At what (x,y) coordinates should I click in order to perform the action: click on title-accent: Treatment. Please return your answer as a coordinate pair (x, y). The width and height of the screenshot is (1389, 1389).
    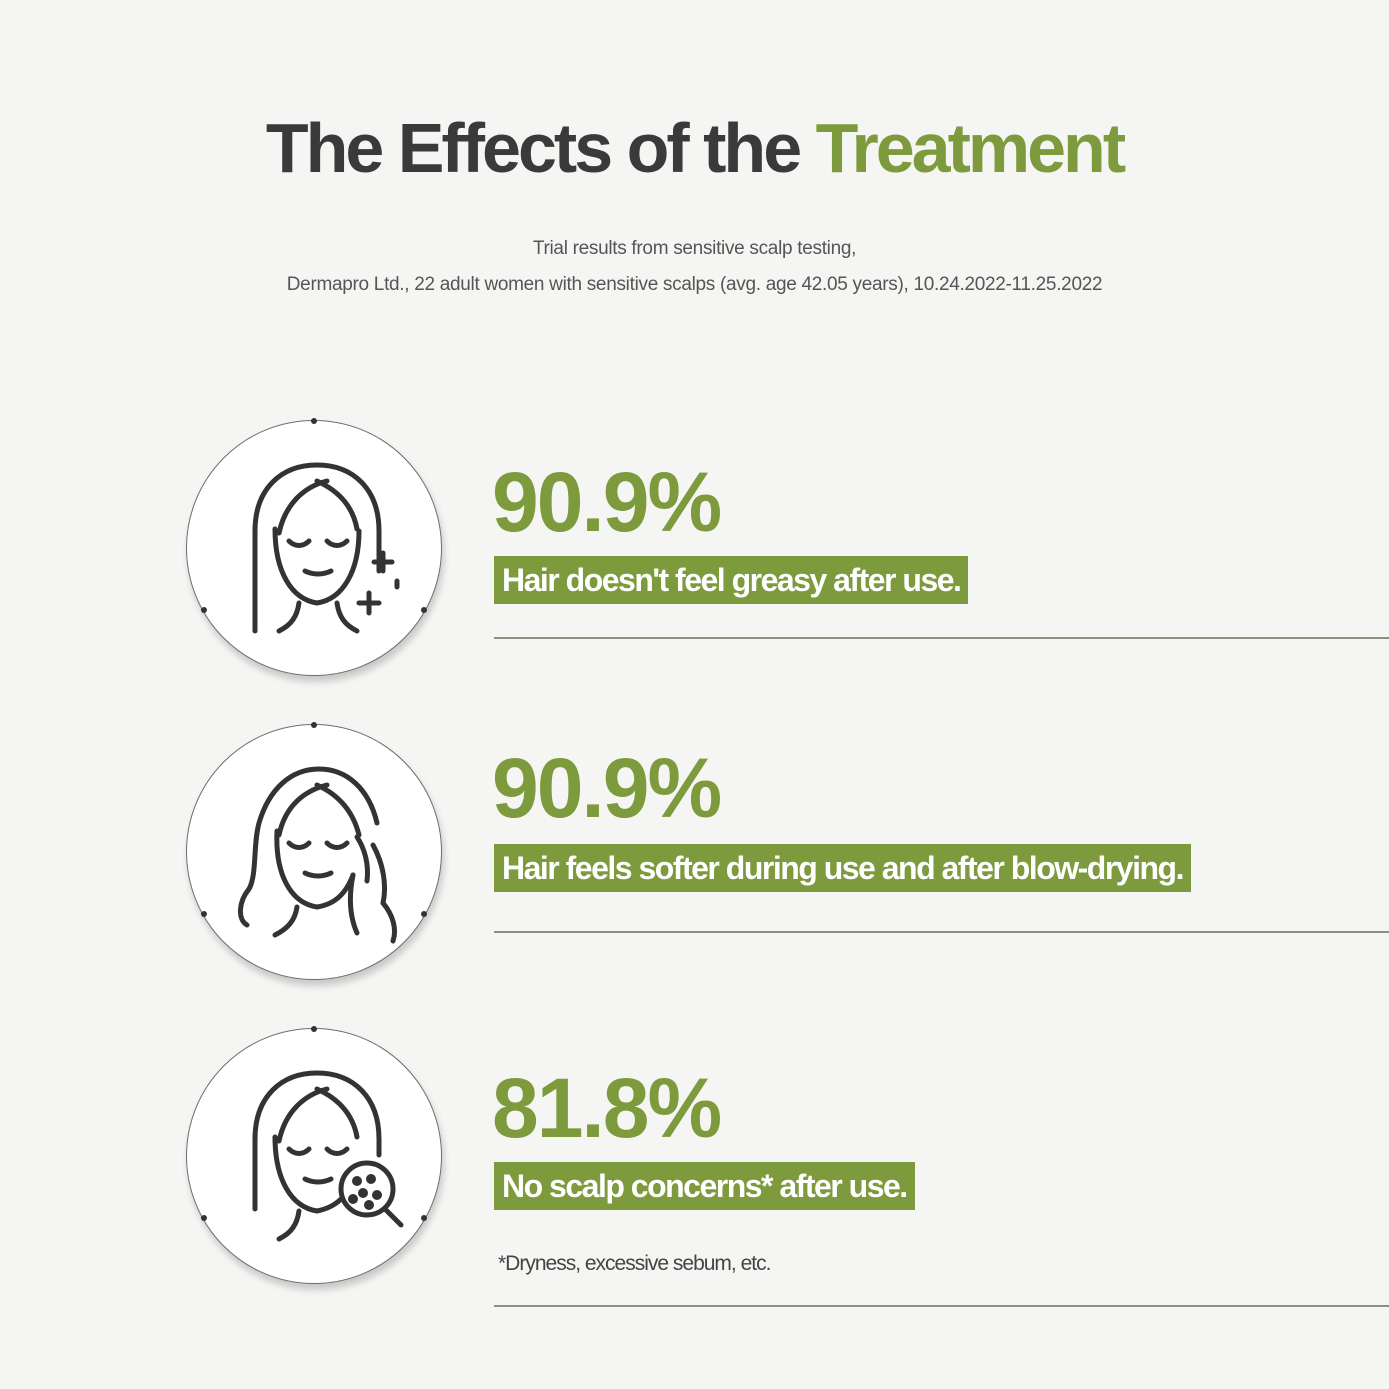
    Looking at the image, I should click on (971, 148).